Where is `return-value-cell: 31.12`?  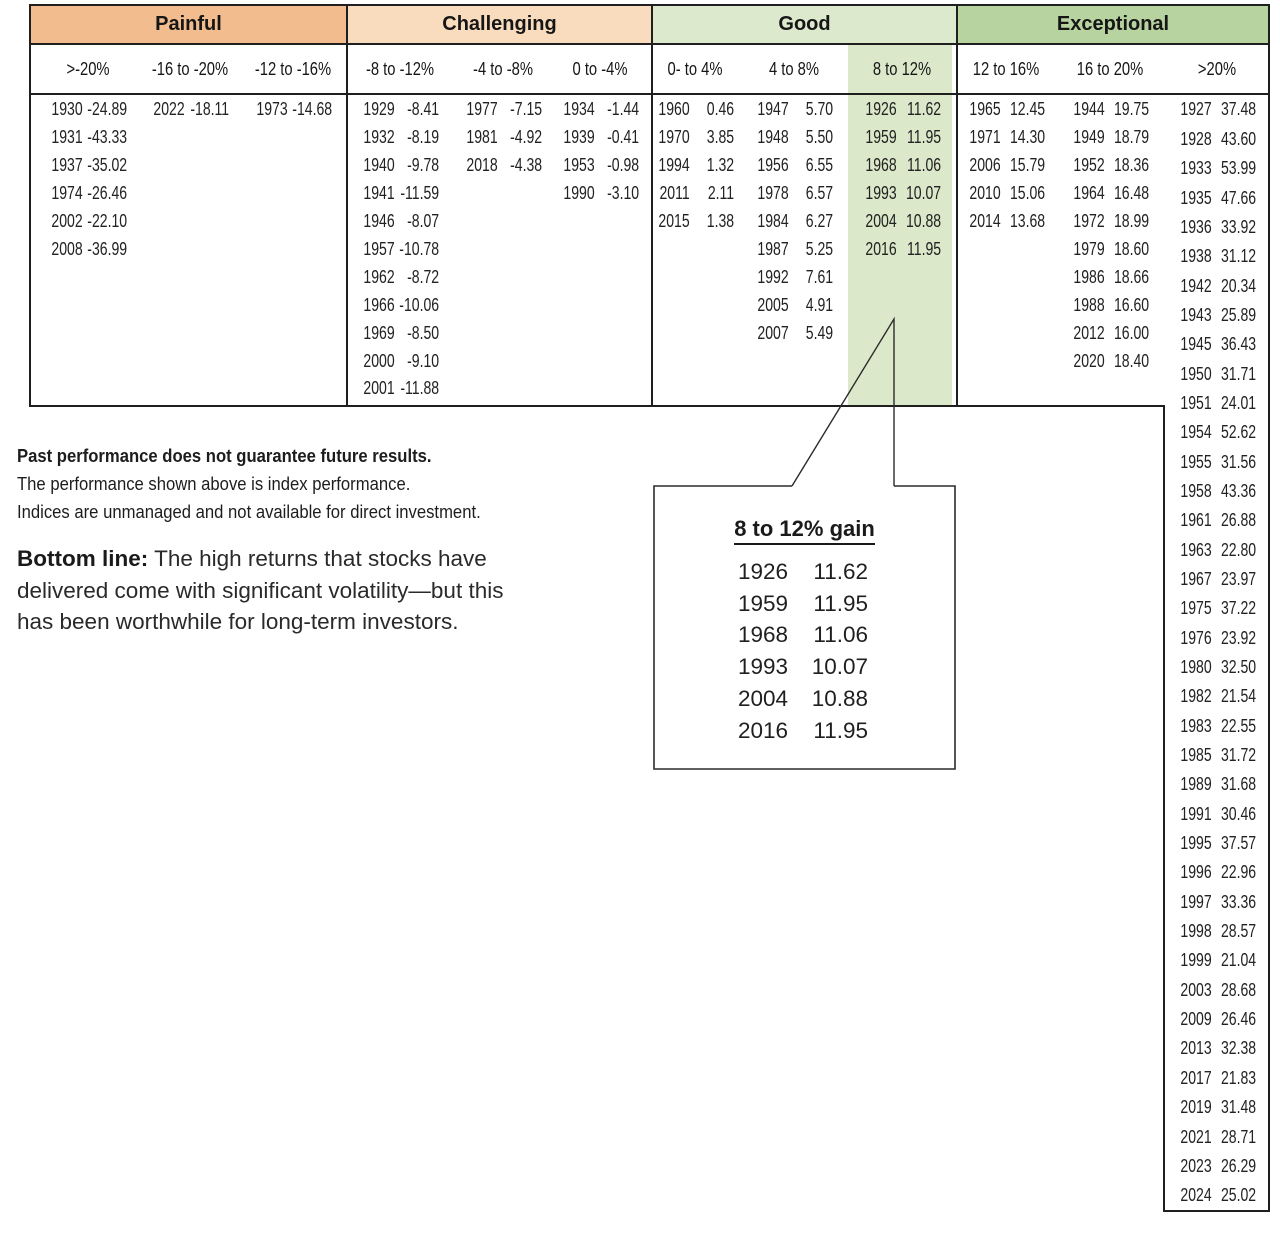 return-value-cell: 31.12 is located at coordinates (1238, 256).